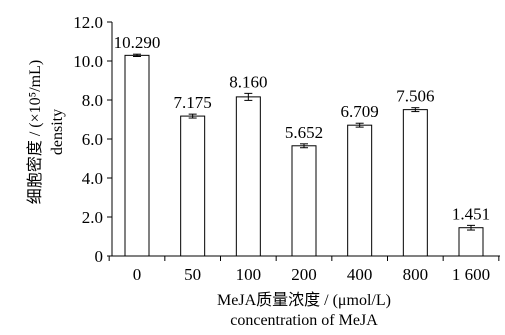 This screenshot has height=335, width=505. Describe the element at coordinates (249, 274) in the screenshot. I see `x-tick-label: 100` at that location.